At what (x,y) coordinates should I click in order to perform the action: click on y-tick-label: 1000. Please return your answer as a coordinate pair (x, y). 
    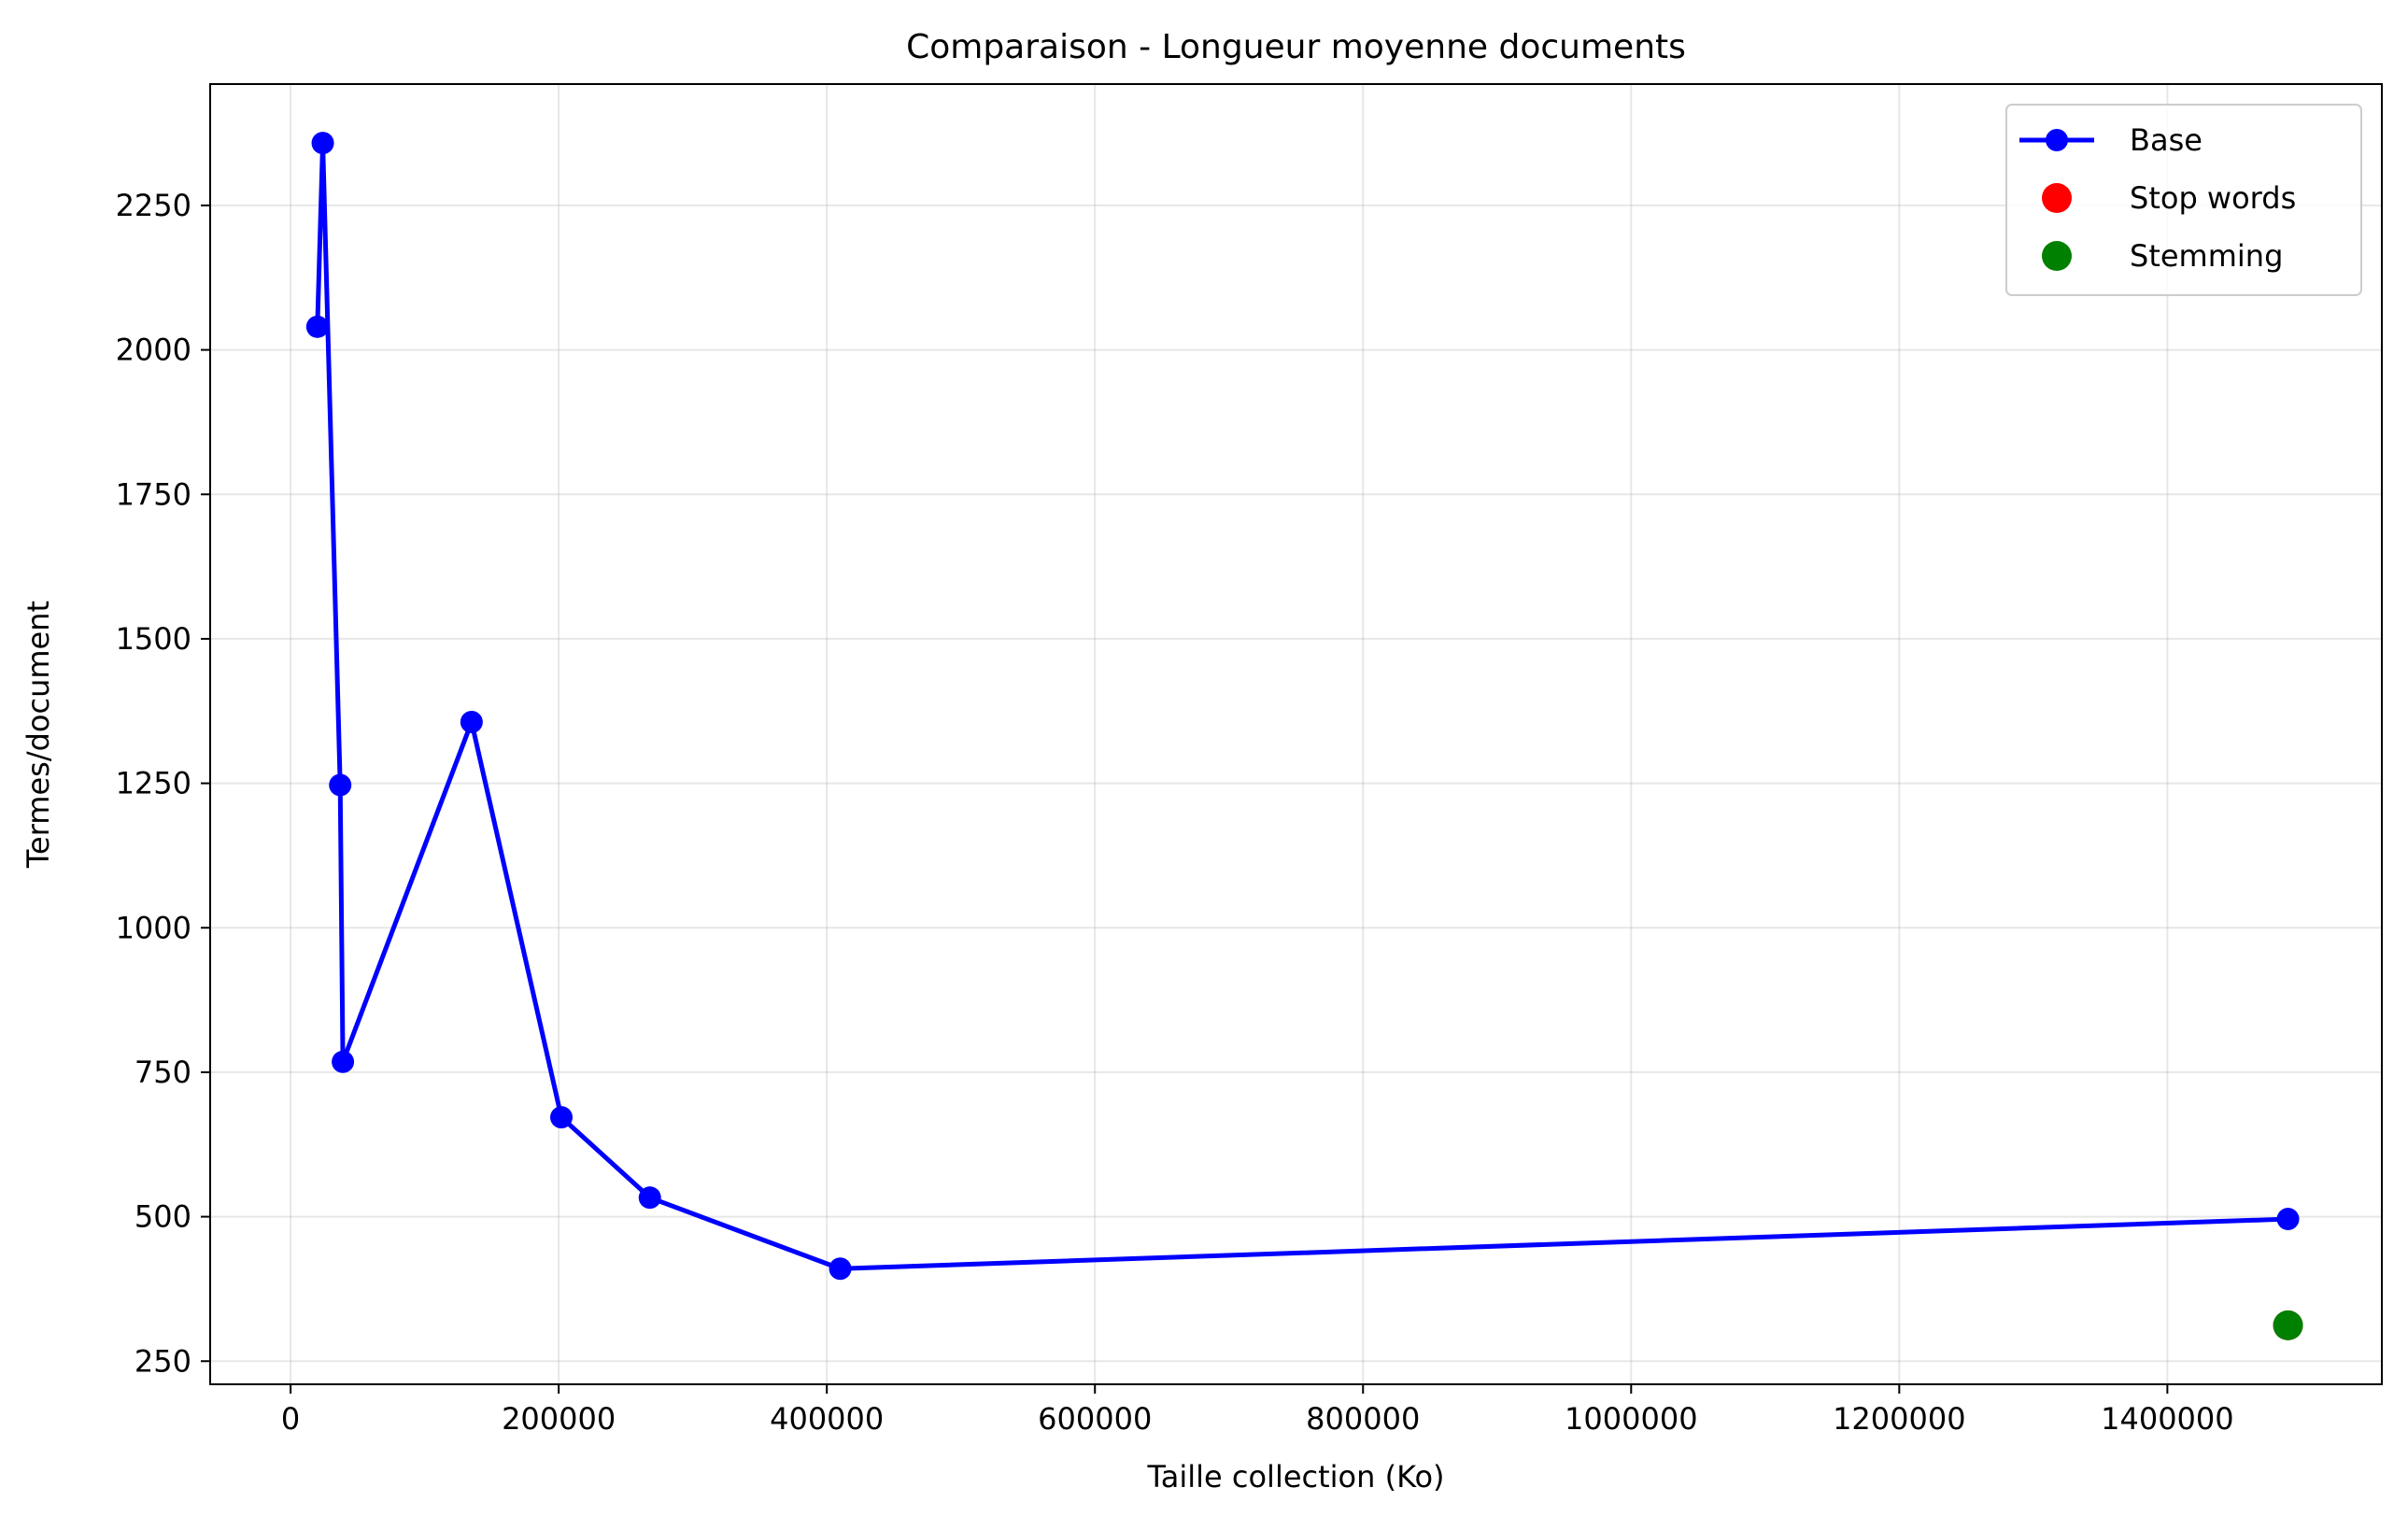
    Looking at the image, I should click on (153, 927).